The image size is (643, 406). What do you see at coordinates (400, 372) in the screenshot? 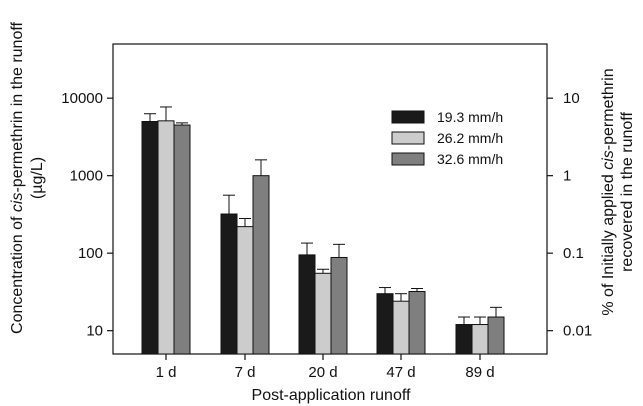
I see `x-tick-label: 47 d` at bounding box center [400, 372].